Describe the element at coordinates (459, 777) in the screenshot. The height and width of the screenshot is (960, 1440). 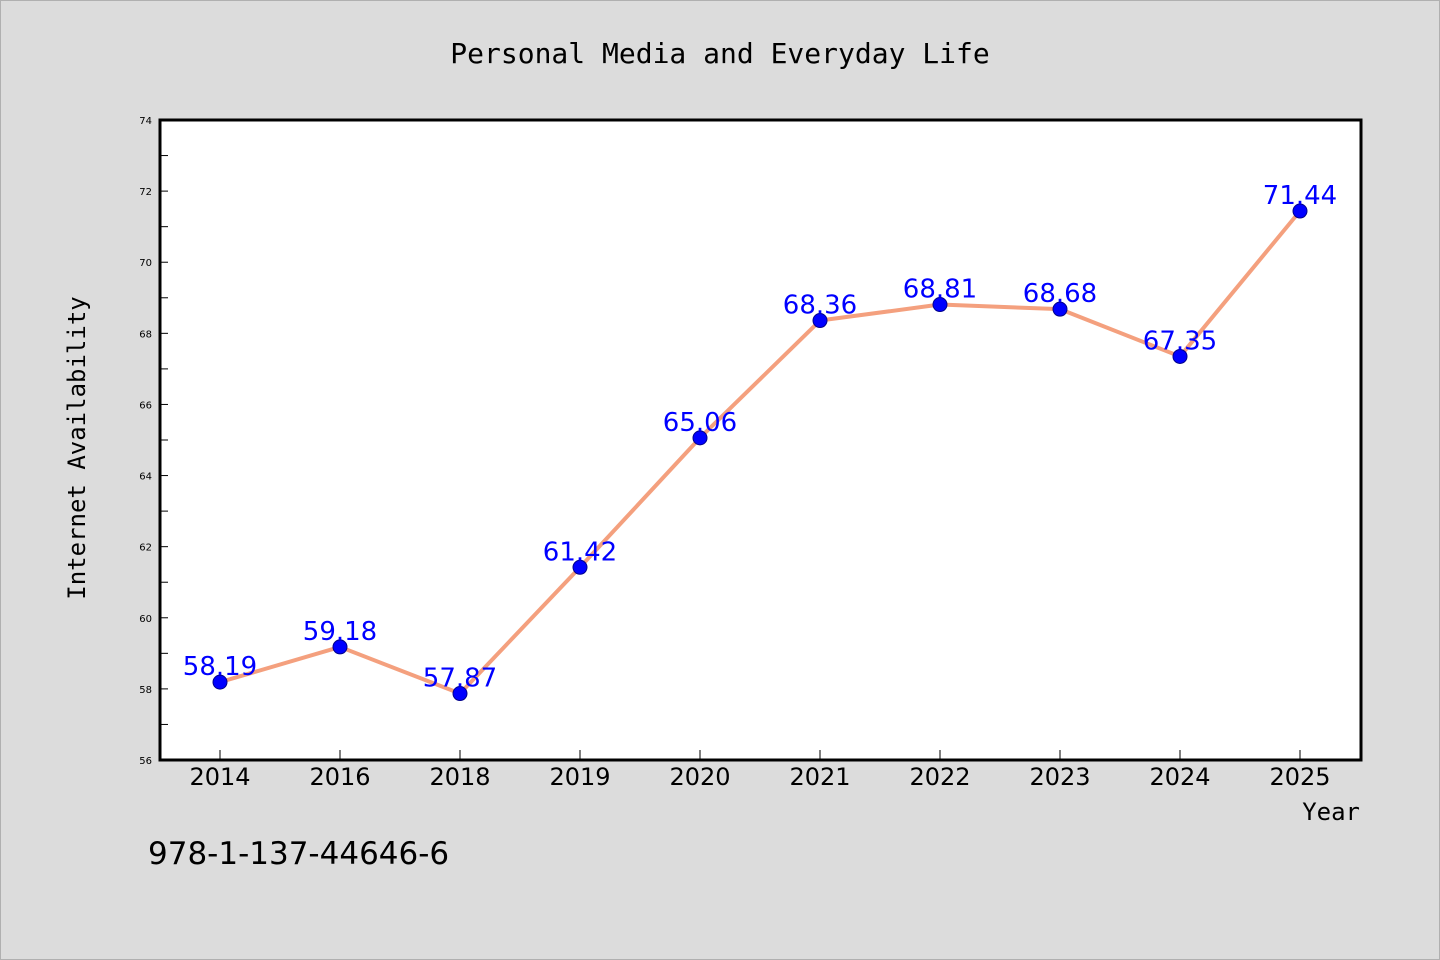
I see `x-tick-label: 2018` at that location.